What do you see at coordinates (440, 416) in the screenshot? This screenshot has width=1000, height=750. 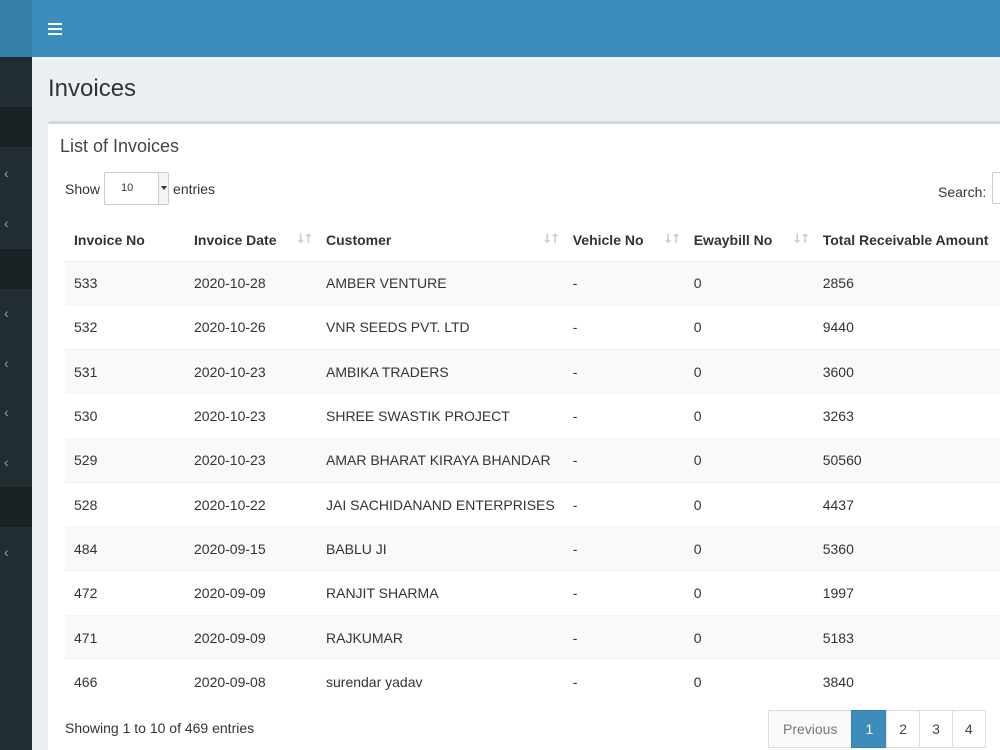 I see `customer-cell: SHREE SWASTIK PROJECT` at bounding box center [440, 416].